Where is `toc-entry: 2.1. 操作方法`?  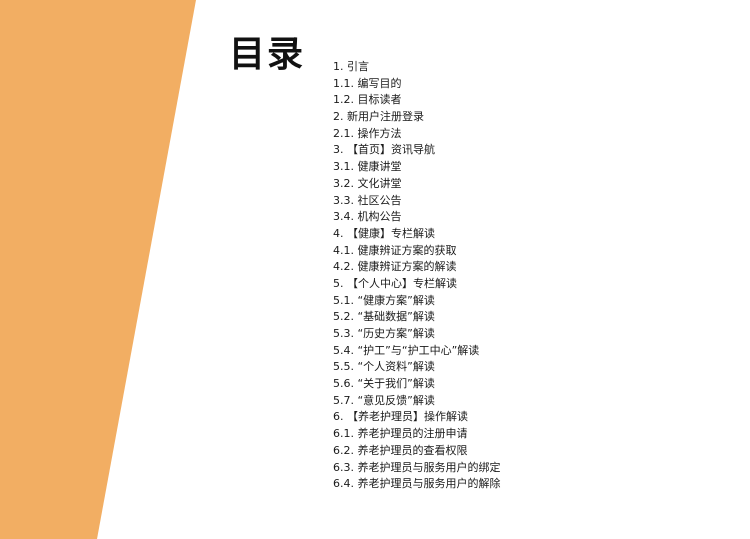
toc-entry: 2.1. 操作方法 is located at coordinates (367, 133).